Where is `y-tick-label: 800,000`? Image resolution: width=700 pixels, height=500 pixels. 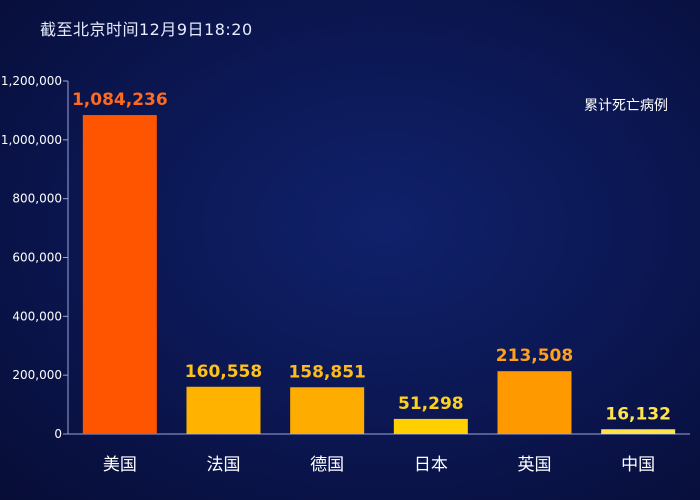
y-tick-label: 800,000 is located at coordinates (37, 199).